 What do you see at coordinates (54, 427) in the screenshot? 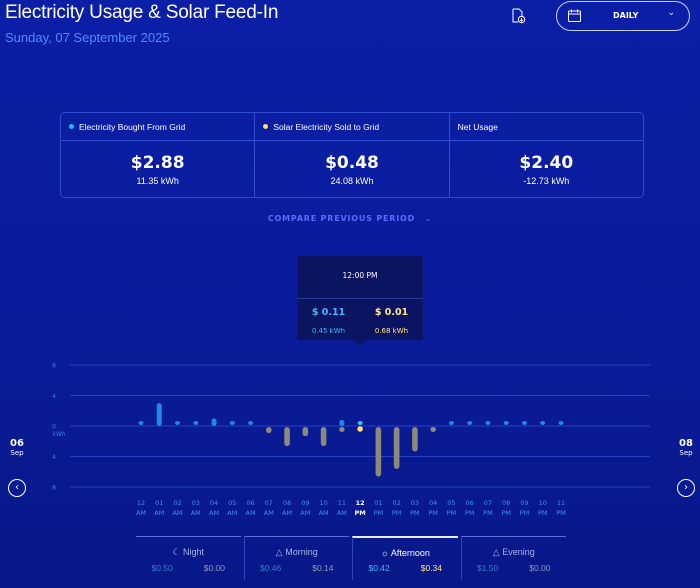
I see `y-tick-label: 0` at bounding box center [54, 427].